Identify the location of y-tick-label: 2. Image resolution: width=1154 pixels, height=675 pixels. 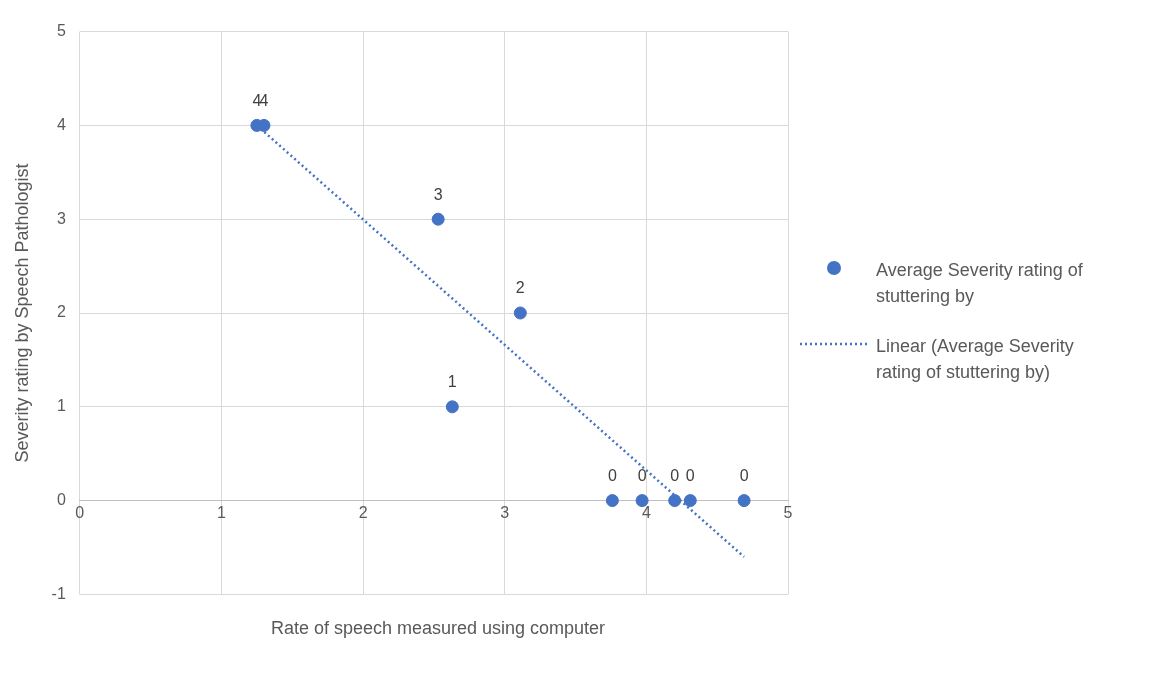
(61, 312).